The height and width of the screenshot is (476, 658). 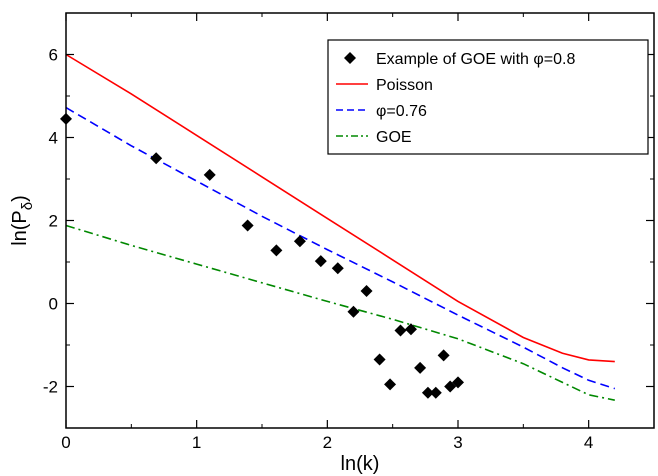 I want to click on y-axis-label: ln(Pδ), so click(x=22, y=220).